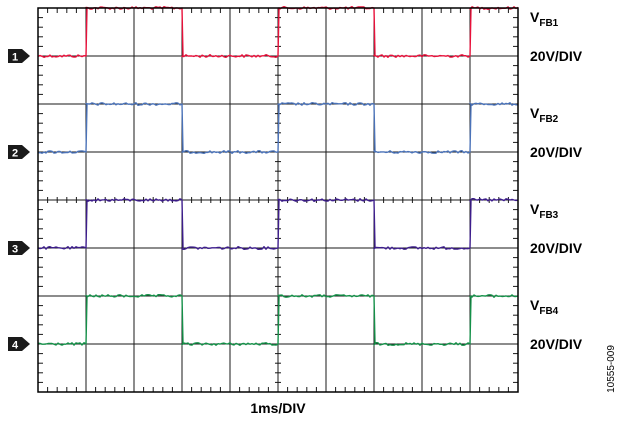 This screenshot has height=422, width=622. What do you see at coordinates (548, 23) in the screenshot?
I see `series-name-subscript: FB1` at bounding box center [548, 23].